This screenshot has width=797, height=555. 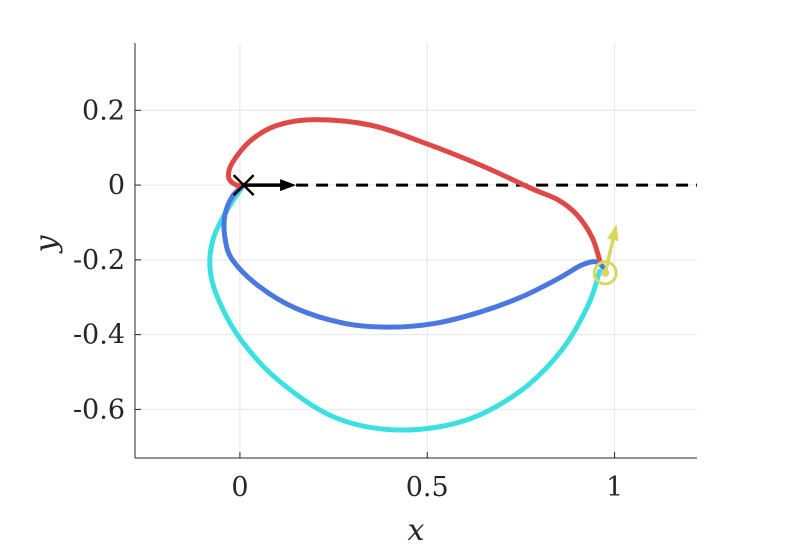 I want to click on x-tick-label: 0.5, so click(x=427, y=487).